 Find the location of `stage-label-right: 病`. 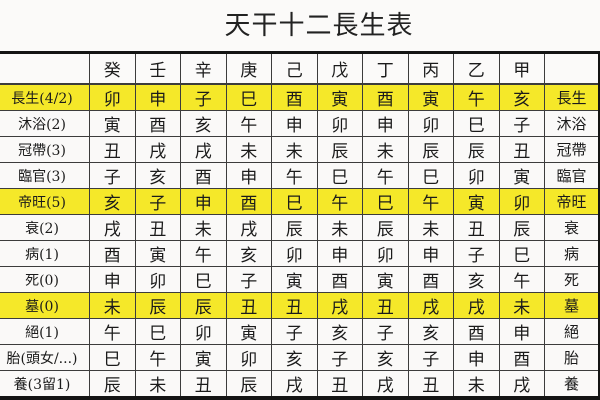

stage-label-right: 病 is located at coordinates (572, 253).